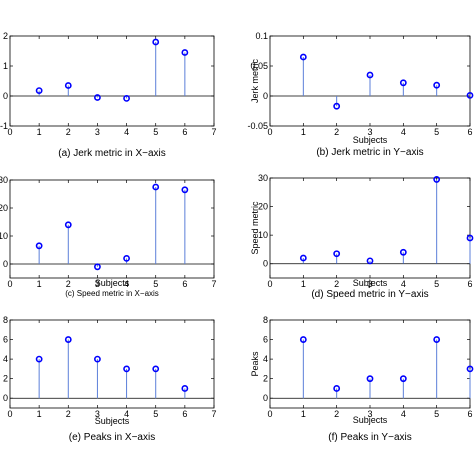 The height and width of the screenshot is (474, 474). What do you see at coordinates (4, 236) in the screenshot?
I see `y-tick-label: 10` at bounding box center [4, 236].